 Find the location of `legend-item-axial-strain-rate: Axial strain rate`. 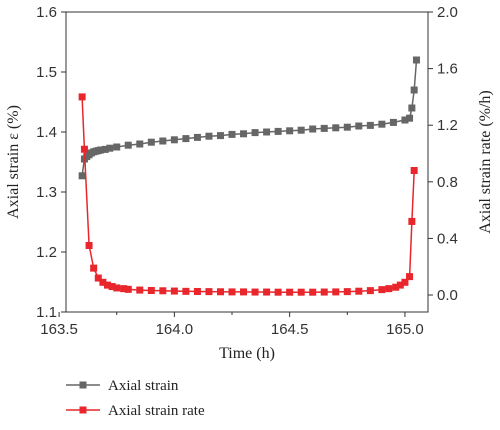

legend-item-axial-strain-rate: Axial strain rate is located at coordinates (135, 411).